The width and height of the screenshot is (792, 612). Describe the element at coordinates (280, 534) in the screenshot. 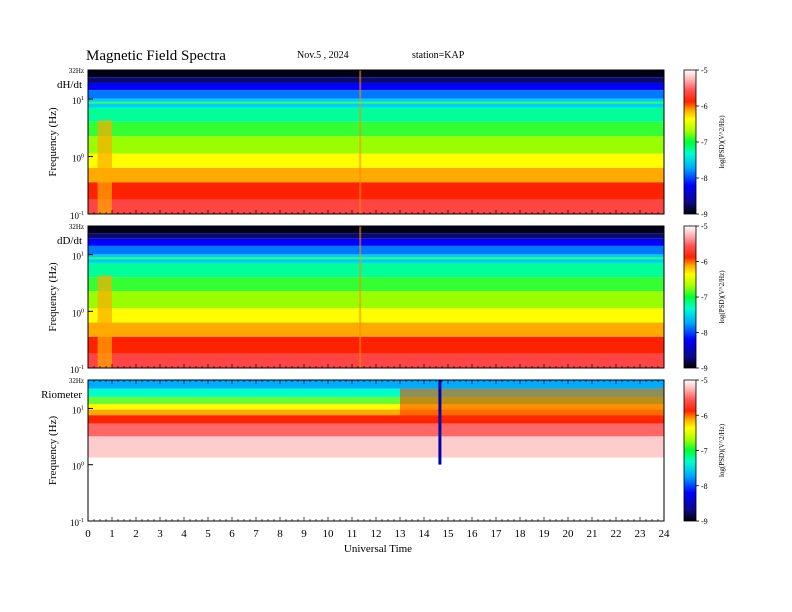

I see `x-tick-label: 8` at that location.